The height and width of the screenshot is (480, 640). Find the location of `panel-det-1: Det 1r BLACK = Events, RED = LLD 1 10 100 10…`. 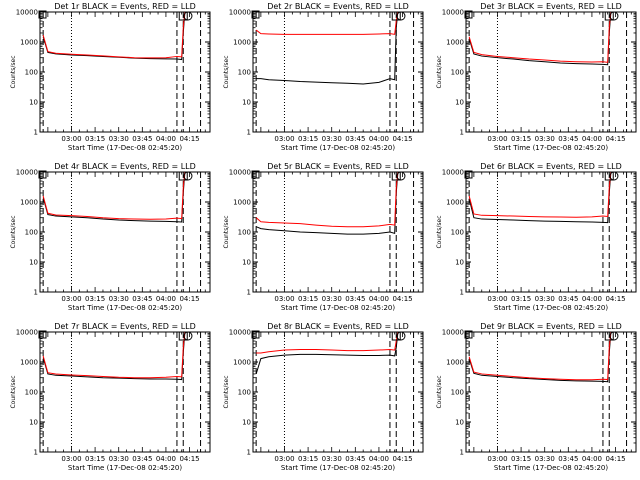

panel-det-1: Det 1r BLACK = Events, RED = LLD 1 10 100 10… is located at coordinates (110, 77).